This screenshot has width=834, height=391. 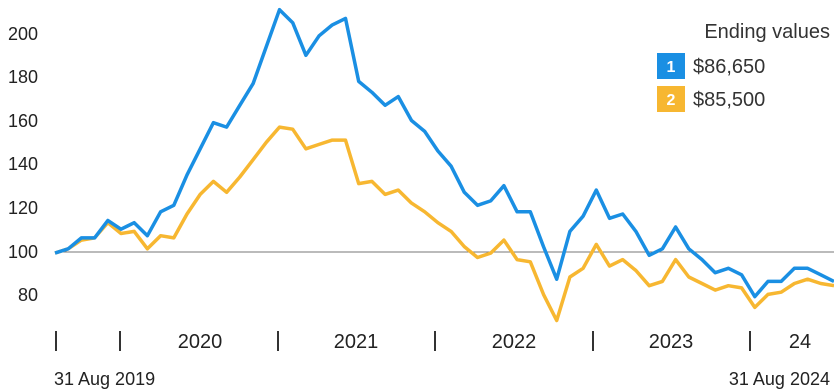 I want to click on y-tick-120: 120, so click(x=23, y=208).